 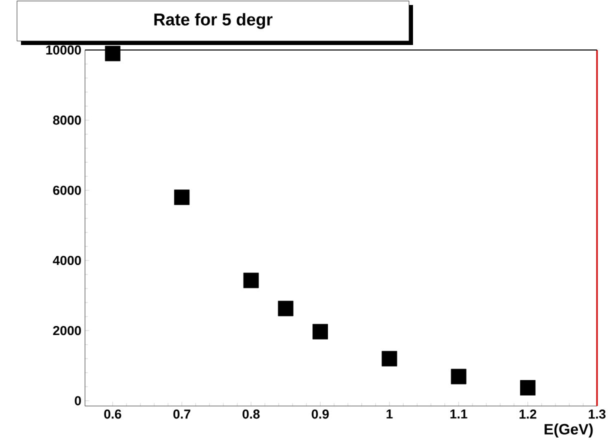 I want to click on x-tick-label: 0.6, so click(x=113, y=414).